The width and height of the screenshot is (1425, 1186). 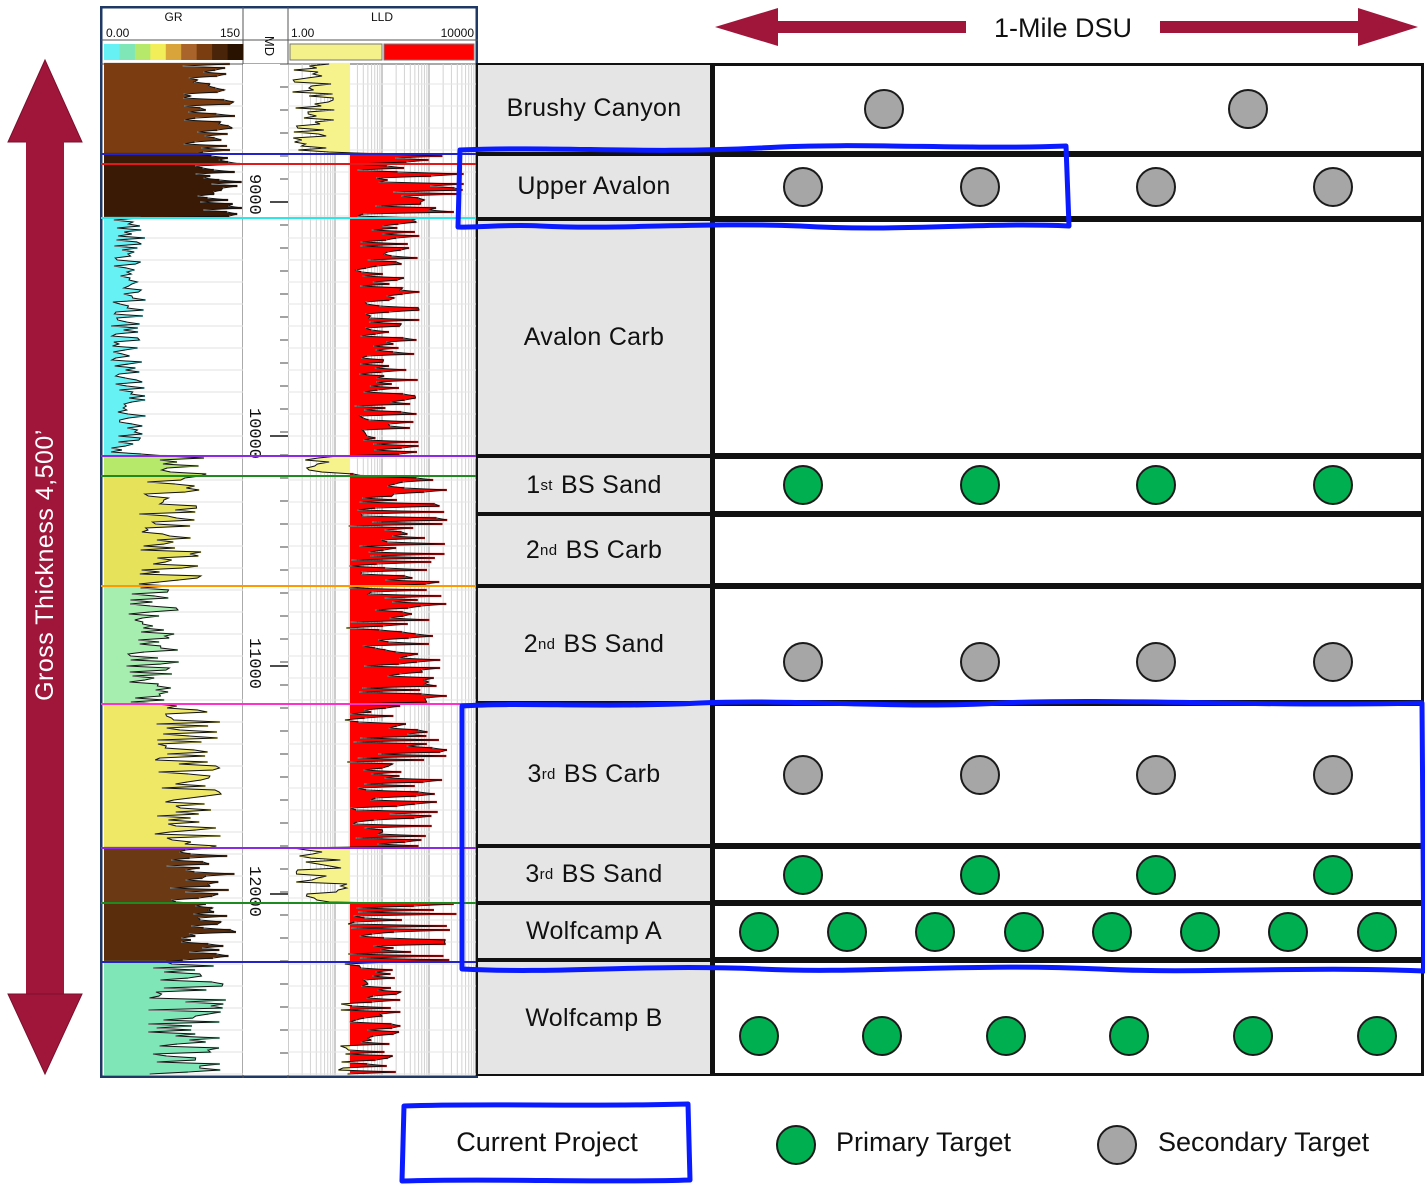 I want to click on gr-curve, so click(x=176, y=569).